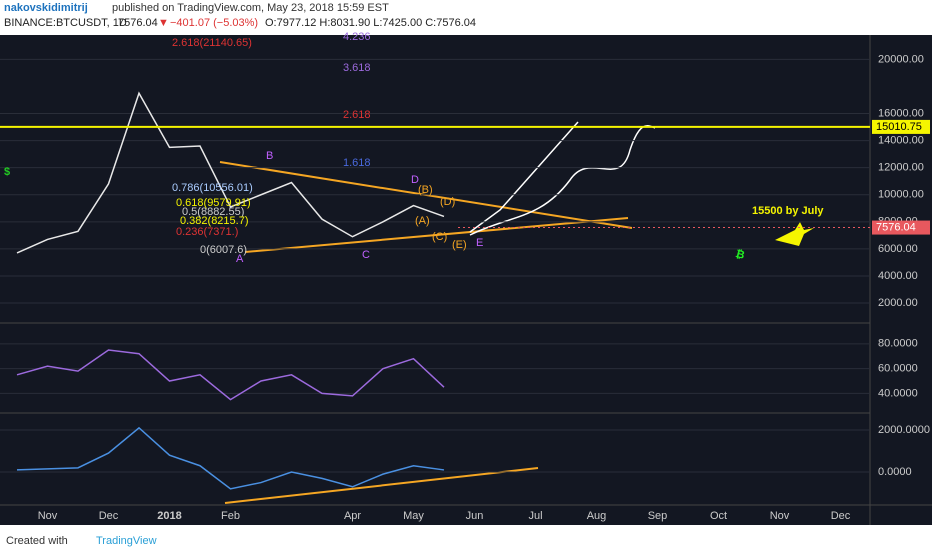 This screenshot has height=555, width=932. Describe the element at coordinates (658, 516) in the screenshot. I see `x-tick-label: Sep` at that location.